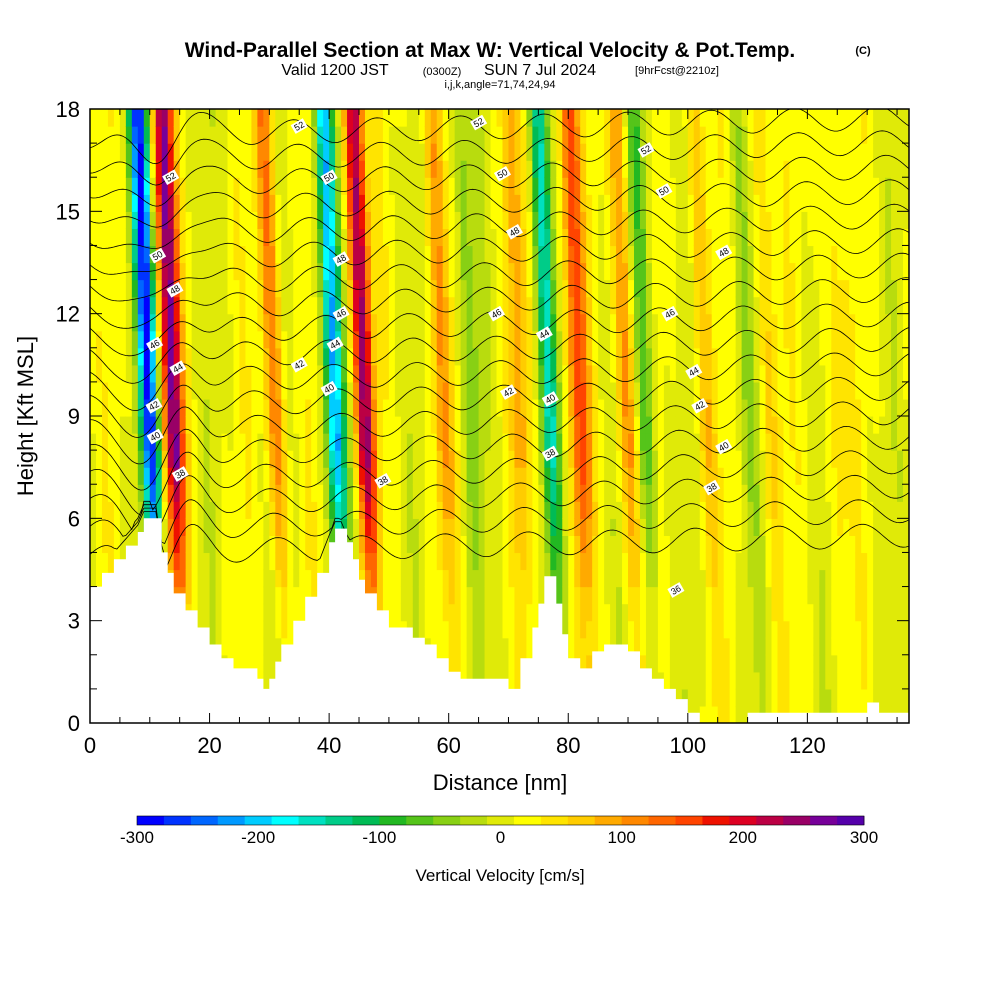 This screenshot has height=1000, width=1000. I want to click on theta-contour, so click(499, 407).